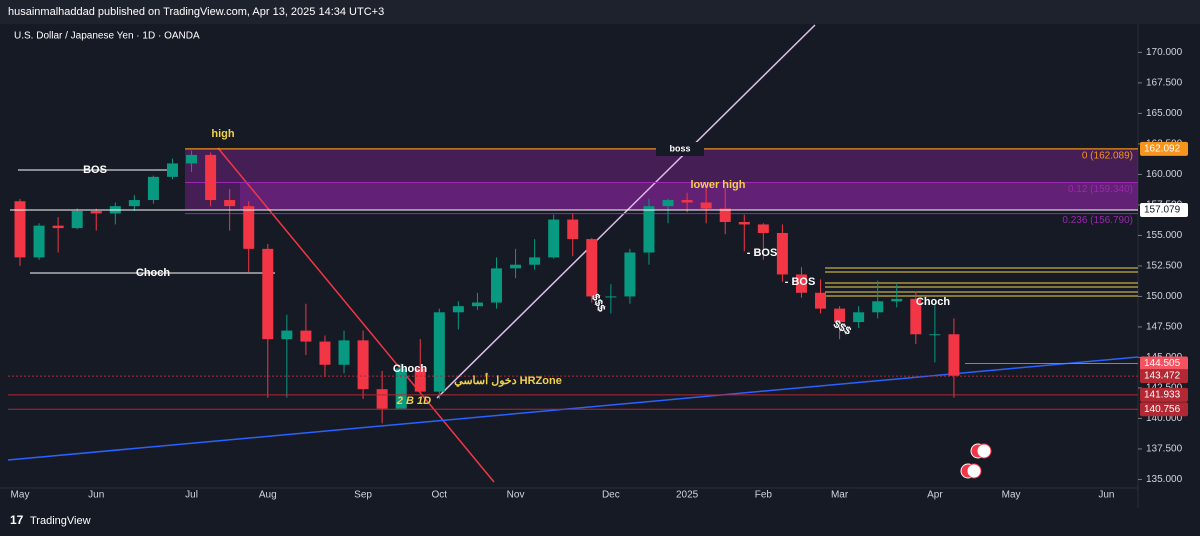  Describe the element at coordinates (413, 401) in the screenshot. I see `annotation: 2 B 1D` at that location.